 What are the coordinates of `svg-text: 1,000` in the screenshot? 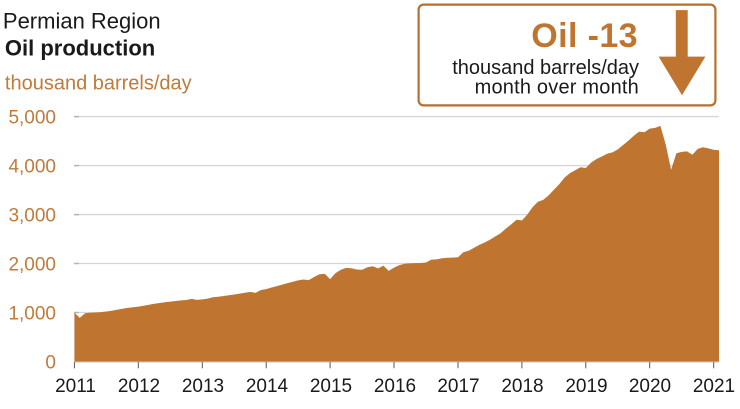 It's located at (32, 314).